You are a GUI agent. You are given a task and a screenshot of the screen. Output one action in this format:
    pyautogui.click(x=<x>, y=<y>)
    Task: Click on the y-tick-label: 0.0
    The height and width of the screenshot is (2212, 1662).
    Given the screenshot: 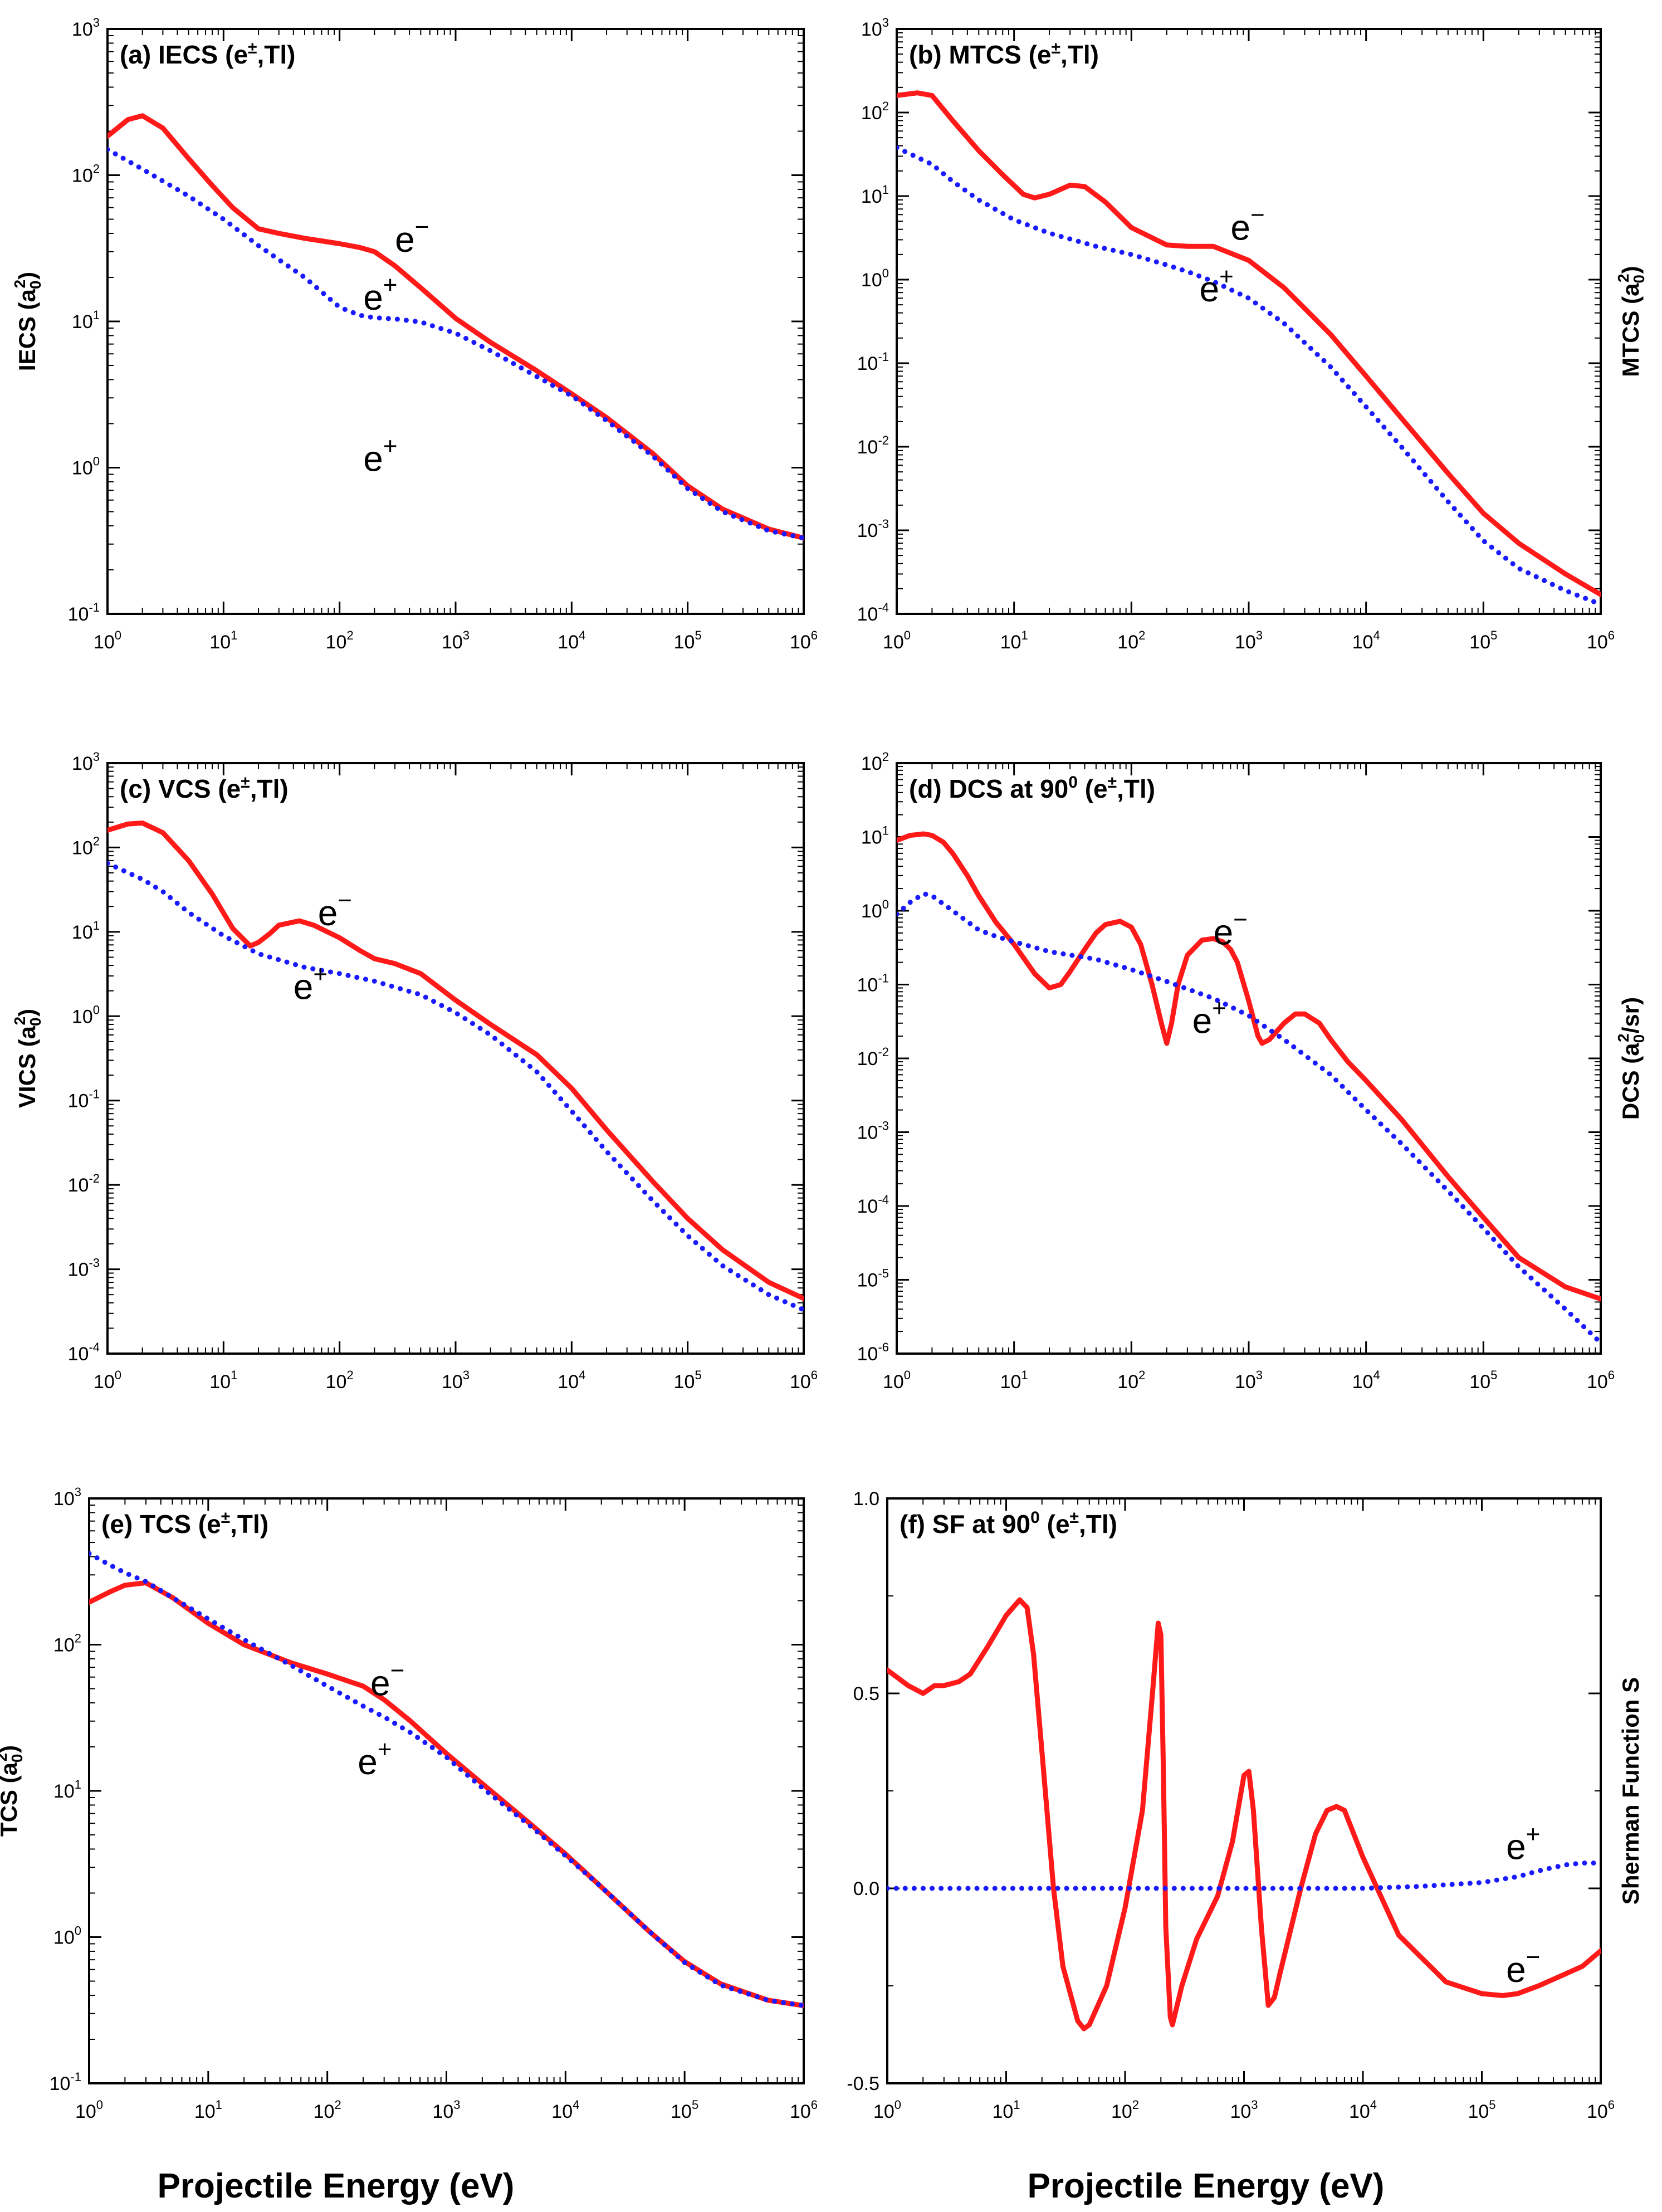 What is the action you would take?
    pyautogui.click(x=866, y=1889)
    